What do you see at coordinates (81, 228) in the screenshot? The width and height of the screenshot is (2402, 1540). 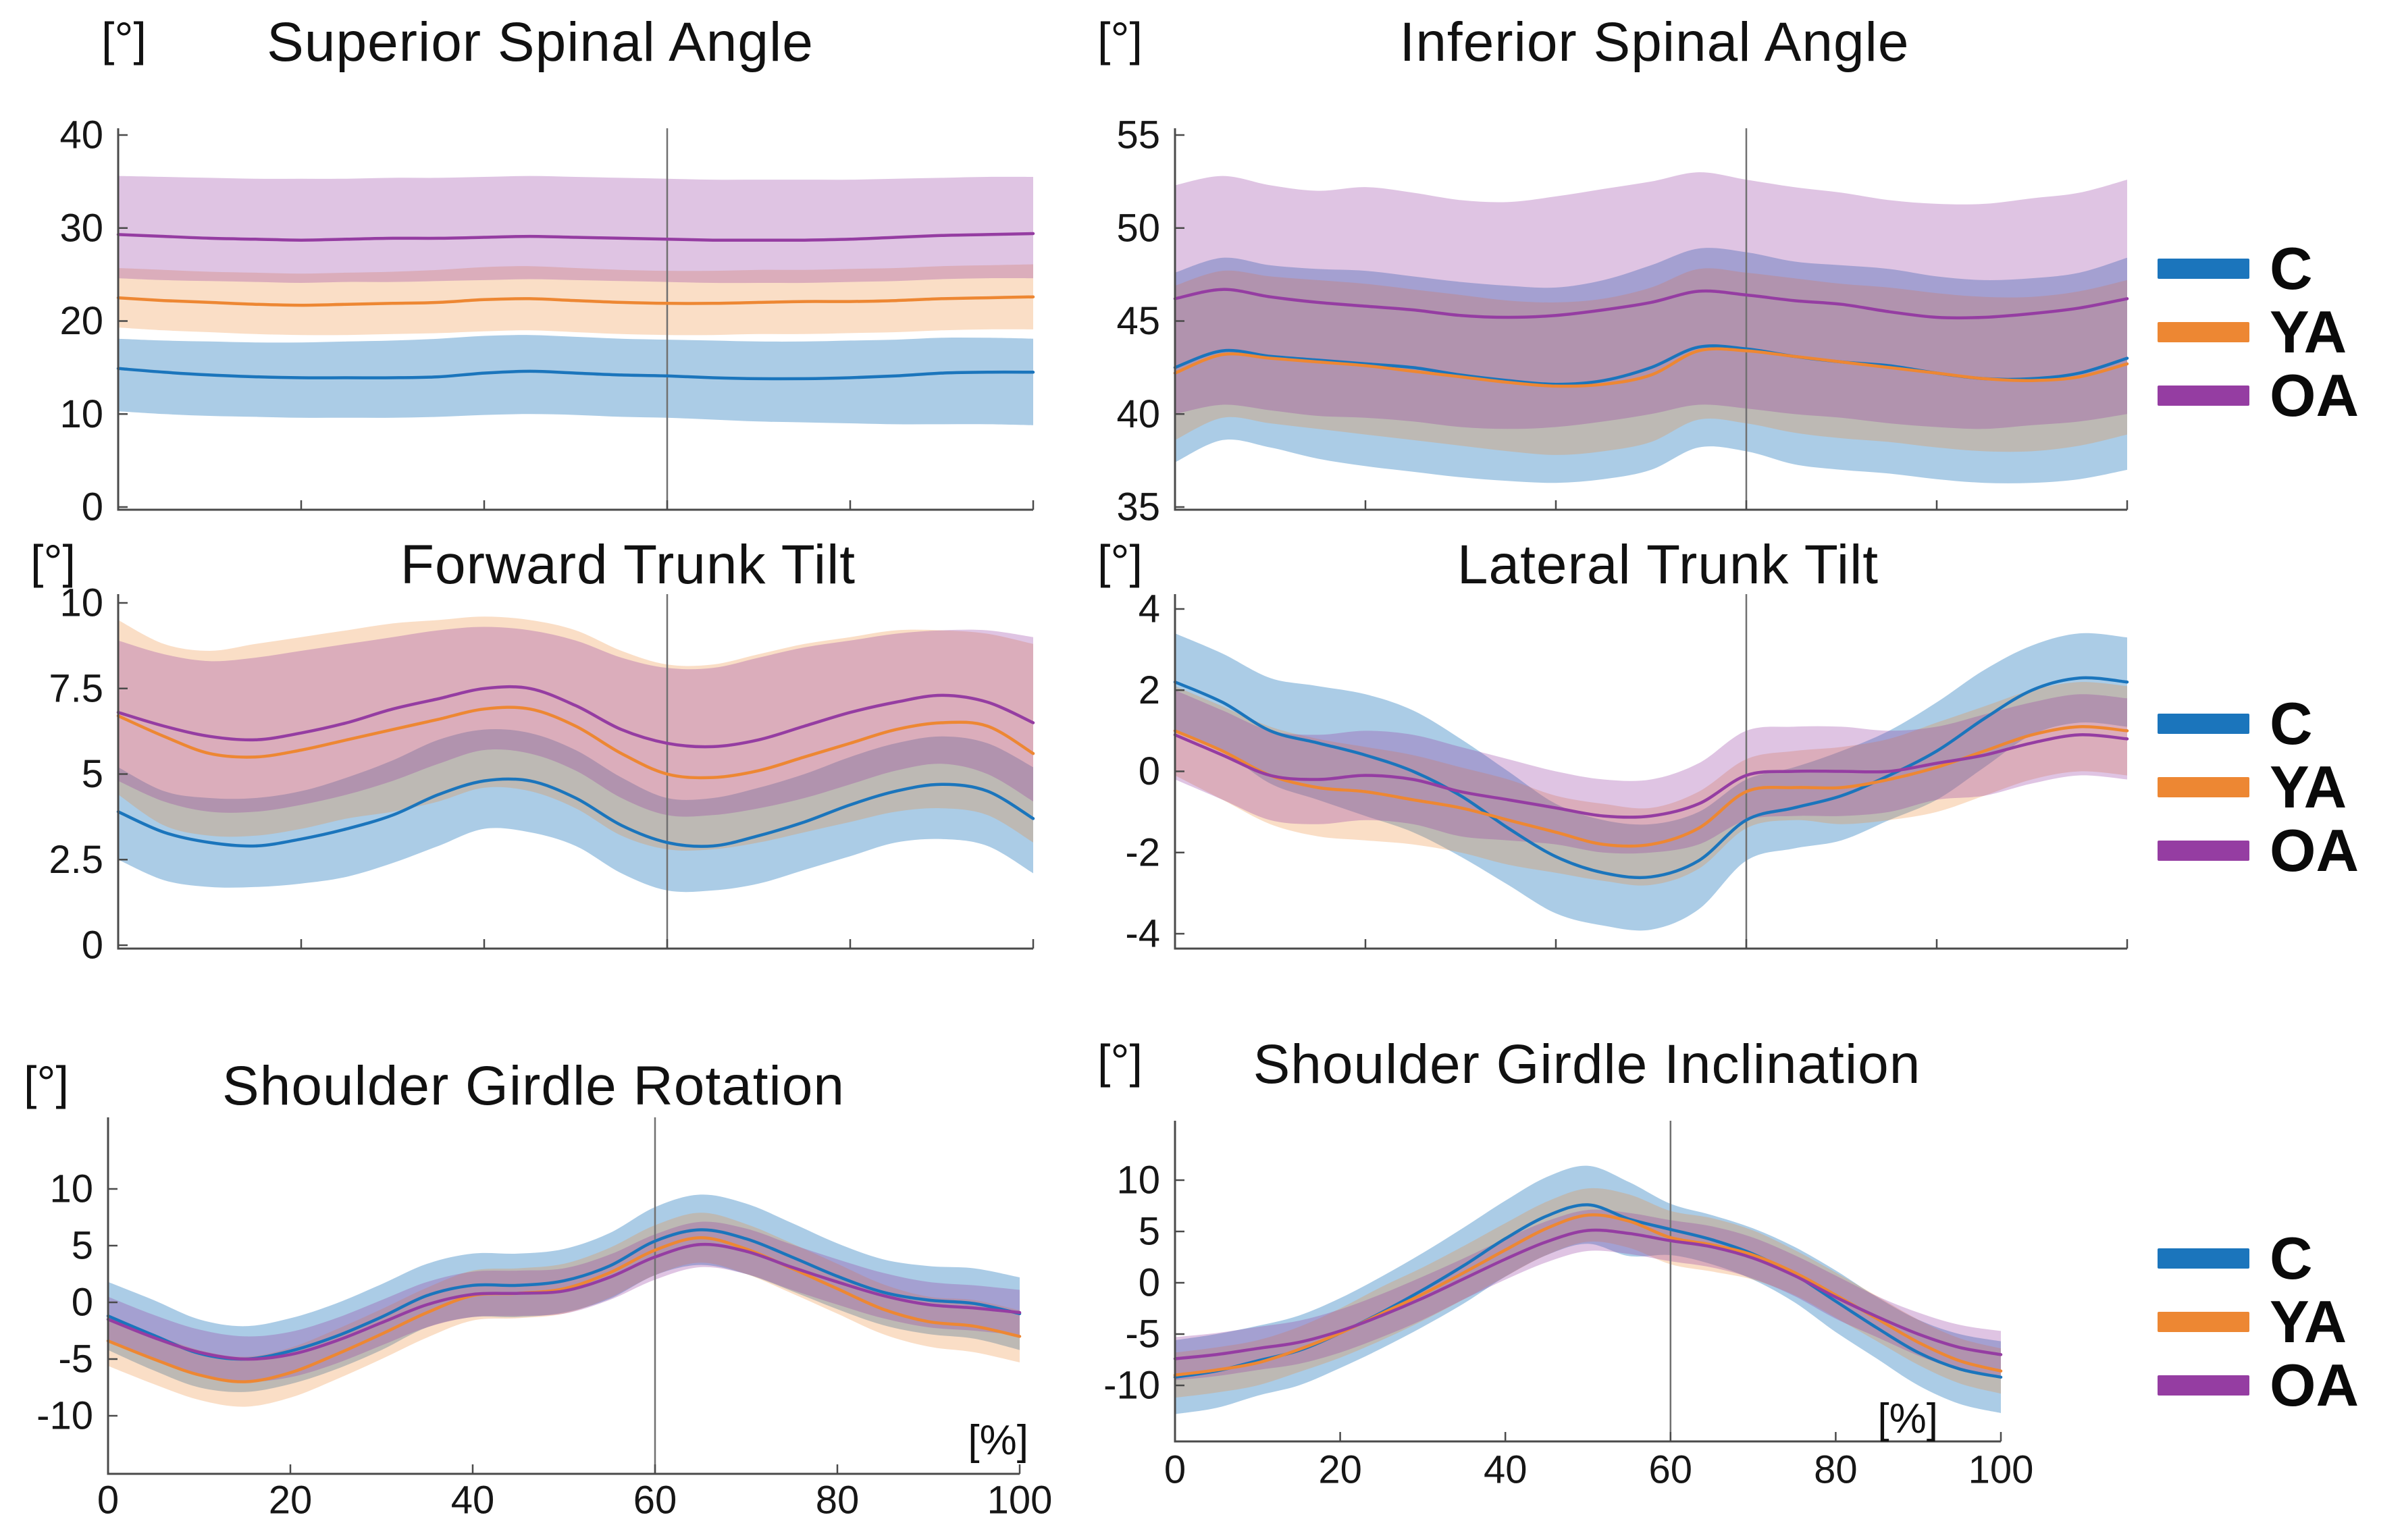 I see `y-tick-label: 30` at bounding box center [81, 228].